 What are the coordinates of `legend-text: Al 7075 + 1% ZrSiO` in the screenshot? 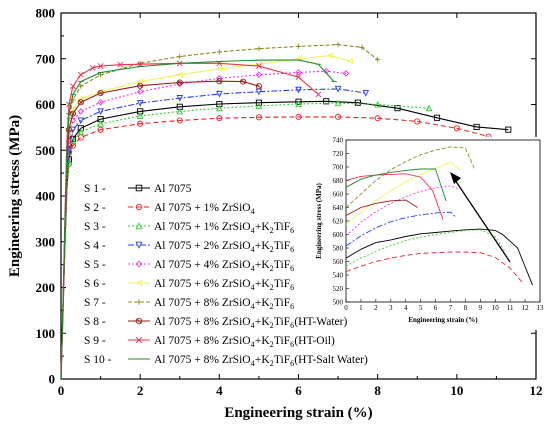 It's located at (202, 227).